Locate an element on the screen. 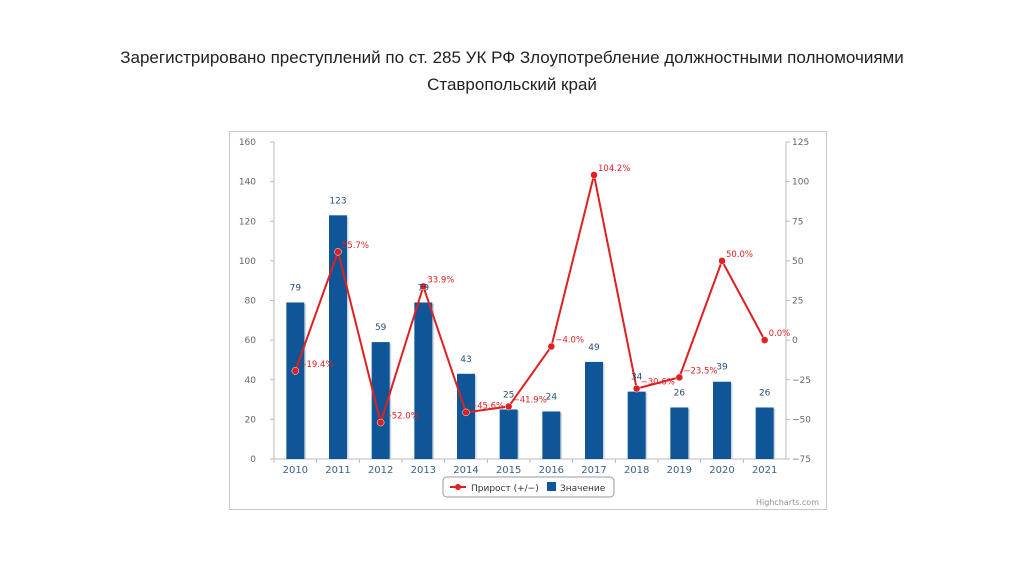  x-tick-label: 2011 is located at coordinates (337, 470).